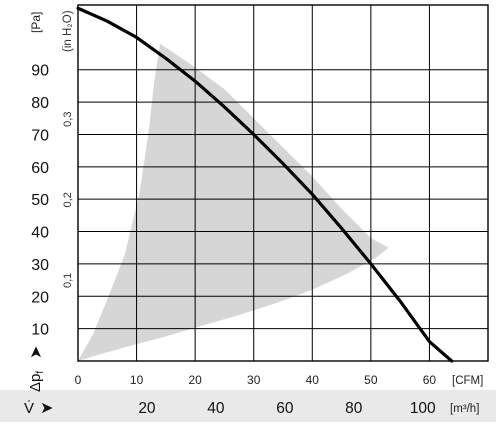 The width and height of the screenshot is (496, 426). What do you see at coordinates (68, 119) in the screenshot?
I see `y2-tick-label-0-3: 0,3` at bounding box center [68, 119].